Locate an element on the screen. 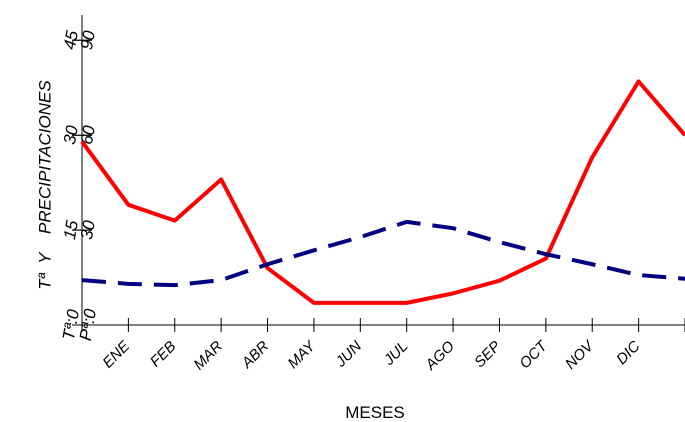 This screenshot has height=422, width=685. x-tick-label: ABR is located at coordinates (255, 355).